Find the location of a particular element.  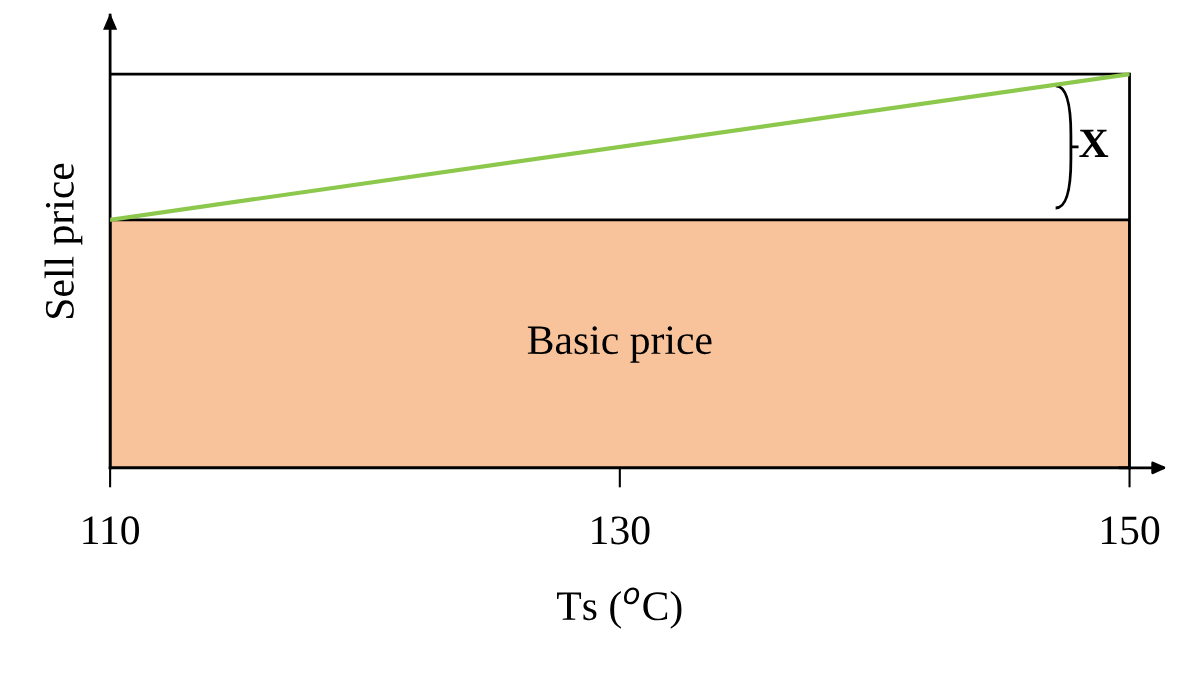

x-axis-title: Ts ($^{o}$C) is located at coordinates (619, 608).